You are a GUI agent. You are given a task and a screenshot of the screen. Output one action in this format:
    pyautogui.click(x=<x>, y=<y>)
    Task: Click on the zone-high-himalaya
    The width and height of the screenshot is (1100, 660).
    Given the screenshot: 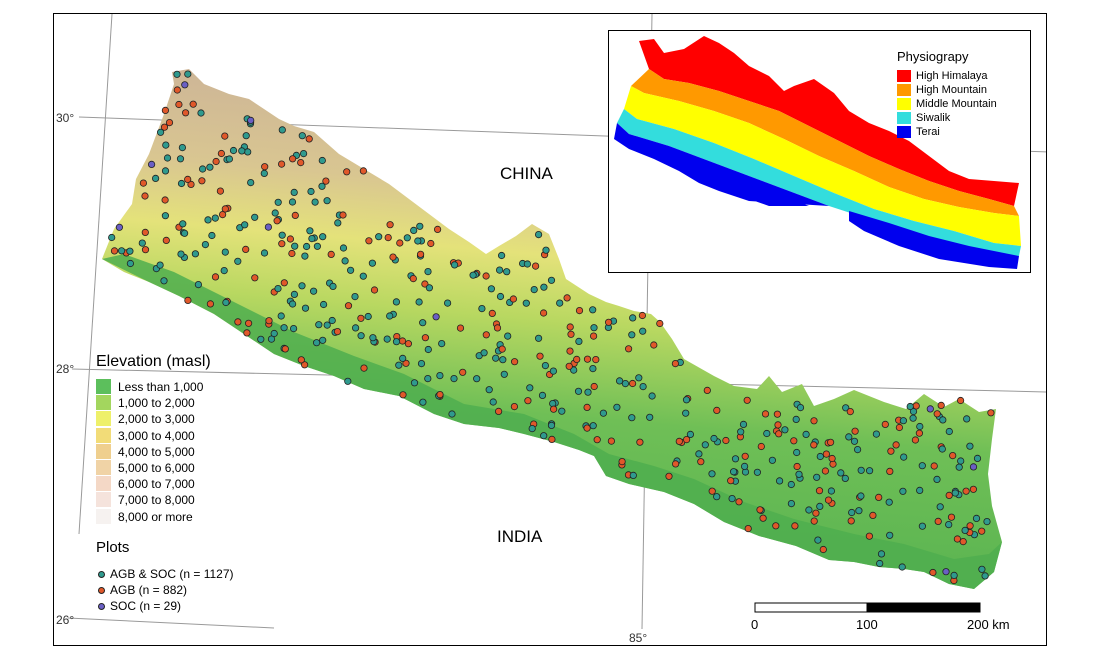 What is the action you would take?
    pyautogui.click(x=829, y=121)
    